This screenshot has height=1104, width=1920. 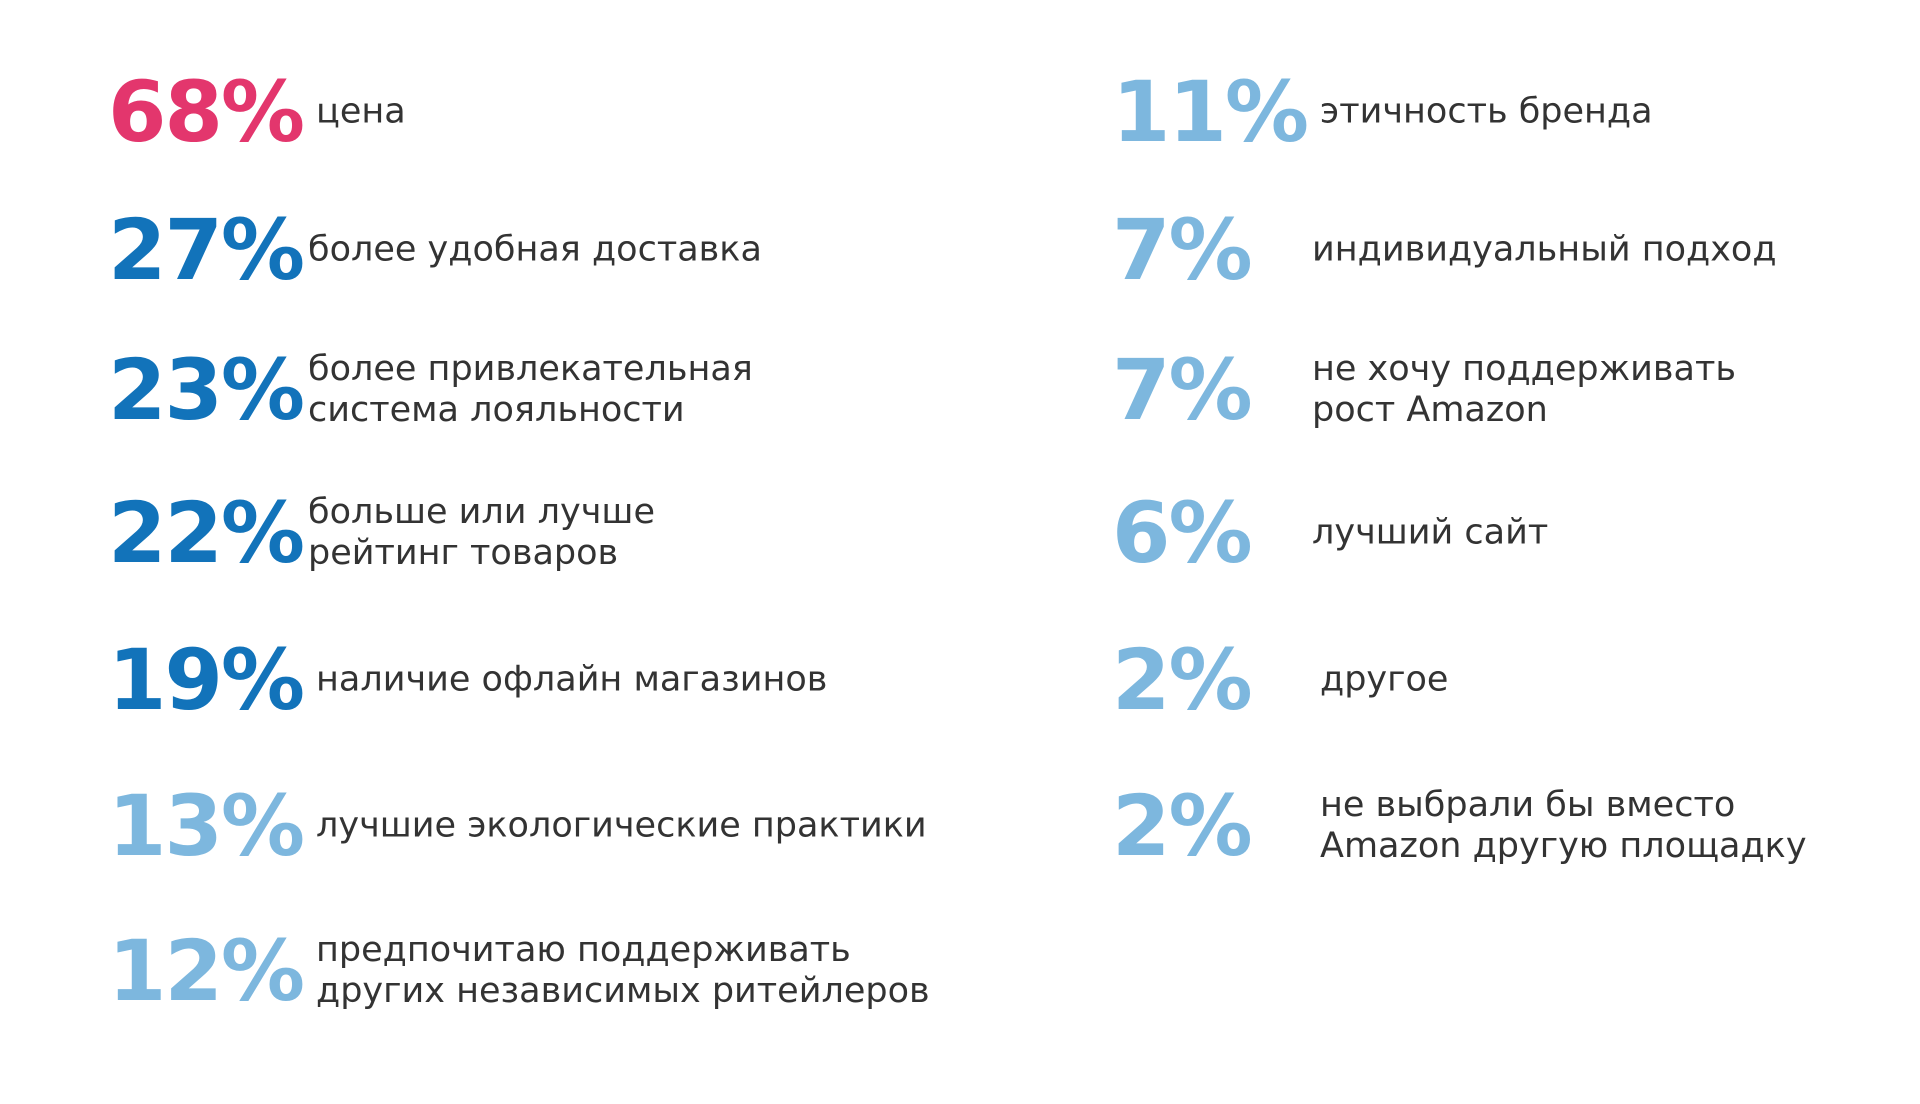 I want to click on stat-label: больше или лучше рейтинг товаров, so click(x=481, y=533).